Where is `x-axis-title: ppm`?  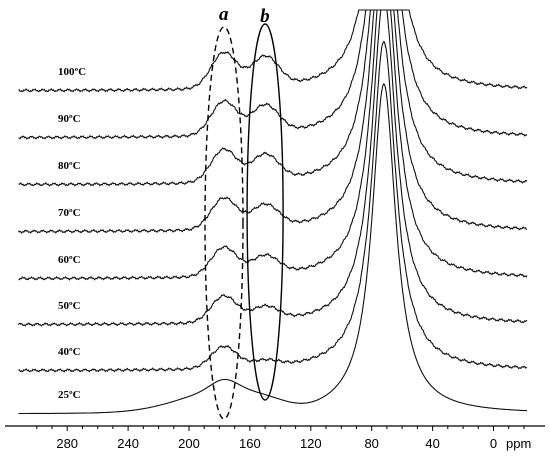
x-axis-title: ppm is located at coordinates (518, 443).